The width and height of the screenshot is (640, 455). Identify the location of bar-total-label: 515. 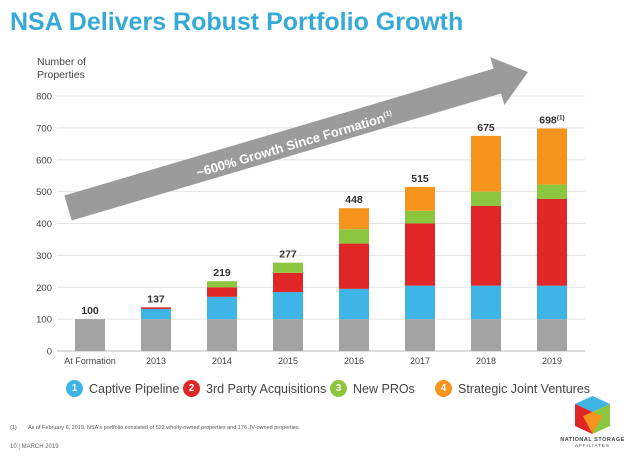
(420, 179).